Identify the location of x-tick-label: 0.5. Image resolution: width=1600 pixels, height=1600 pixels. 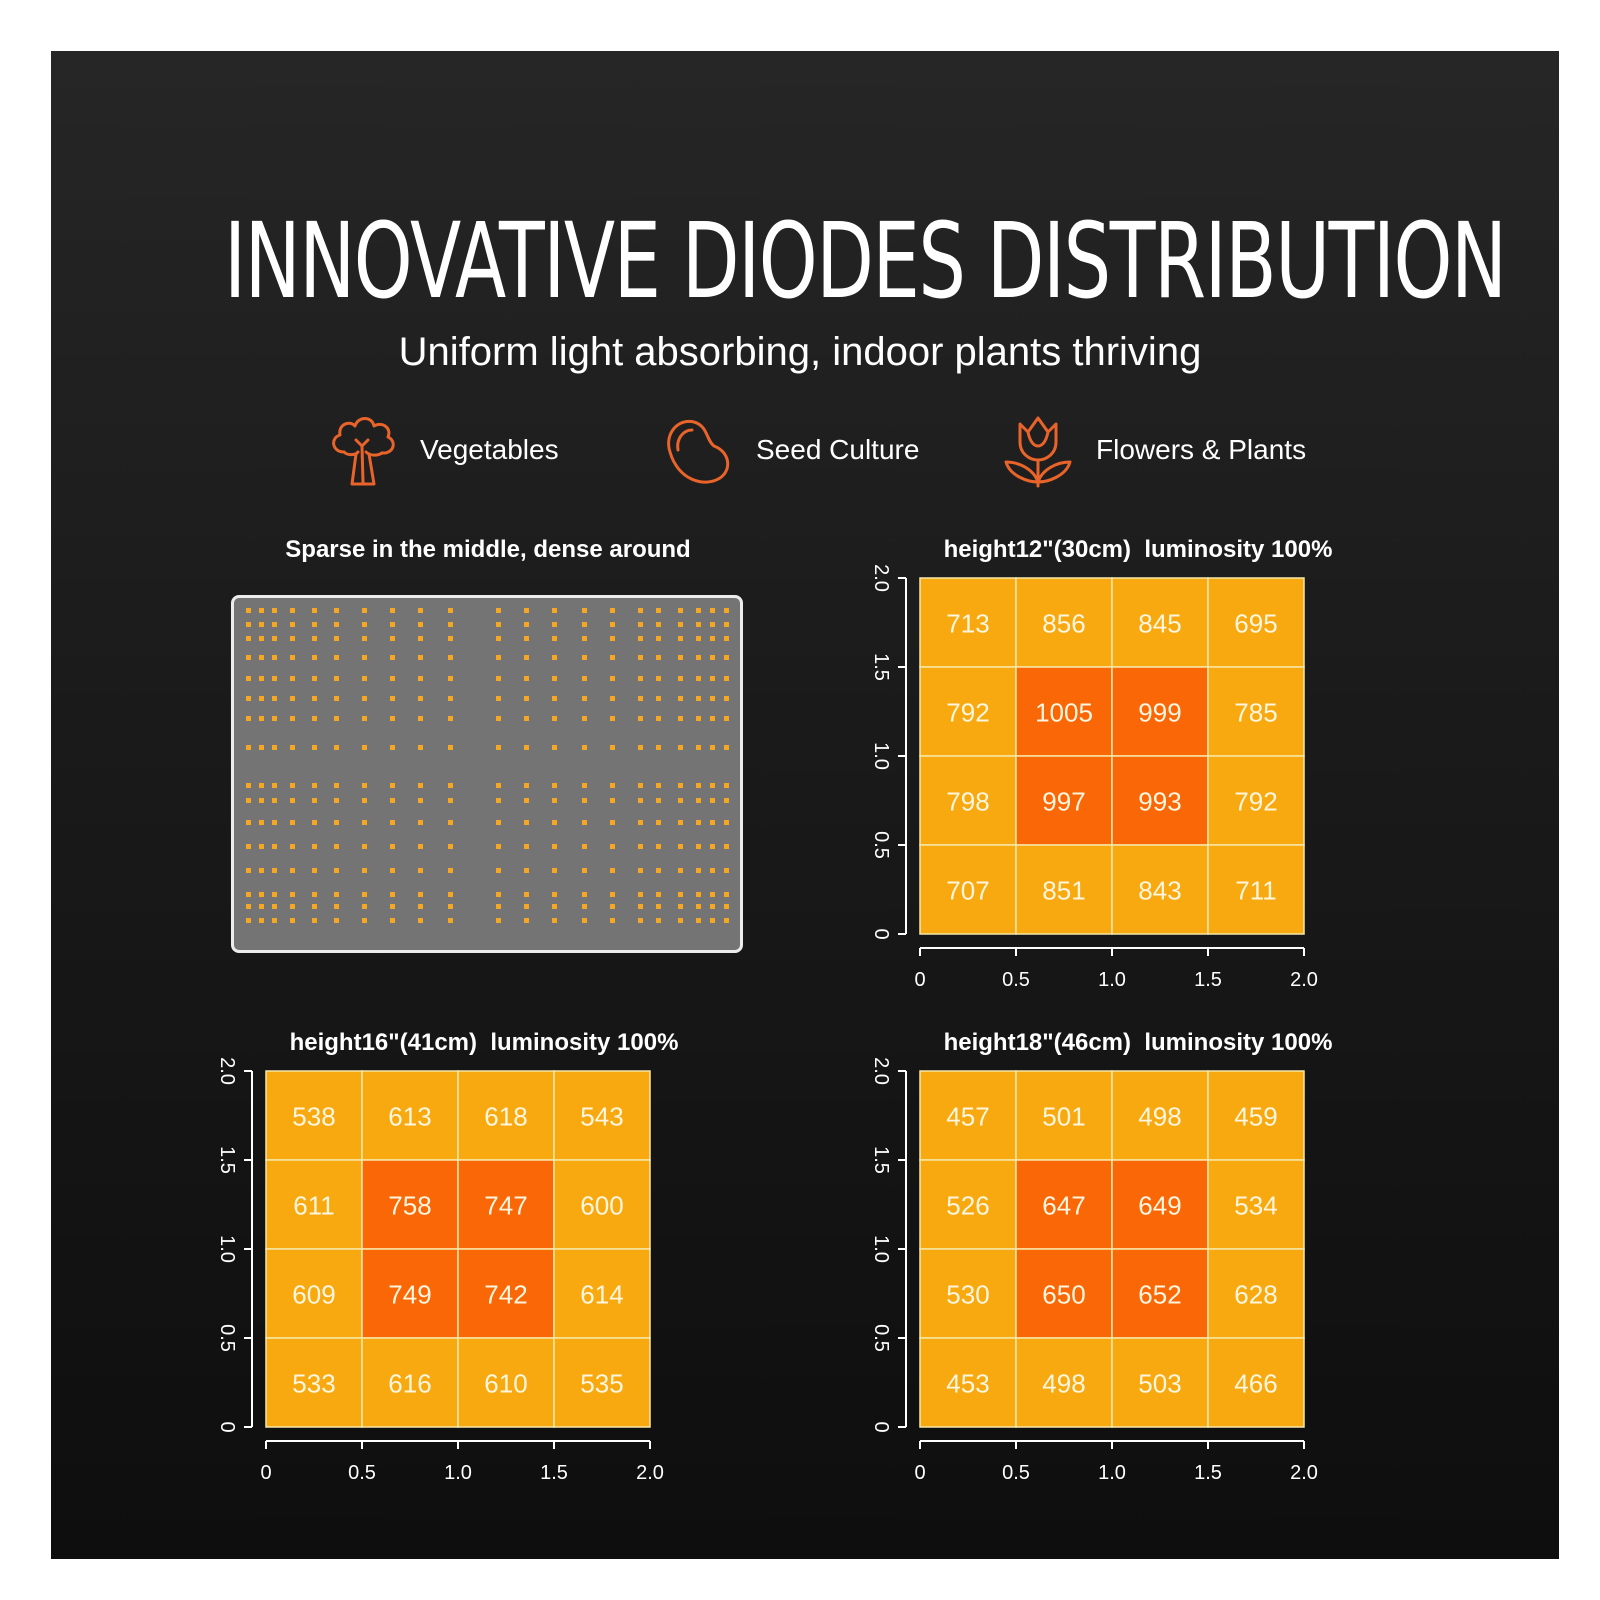
(1016, 1473).